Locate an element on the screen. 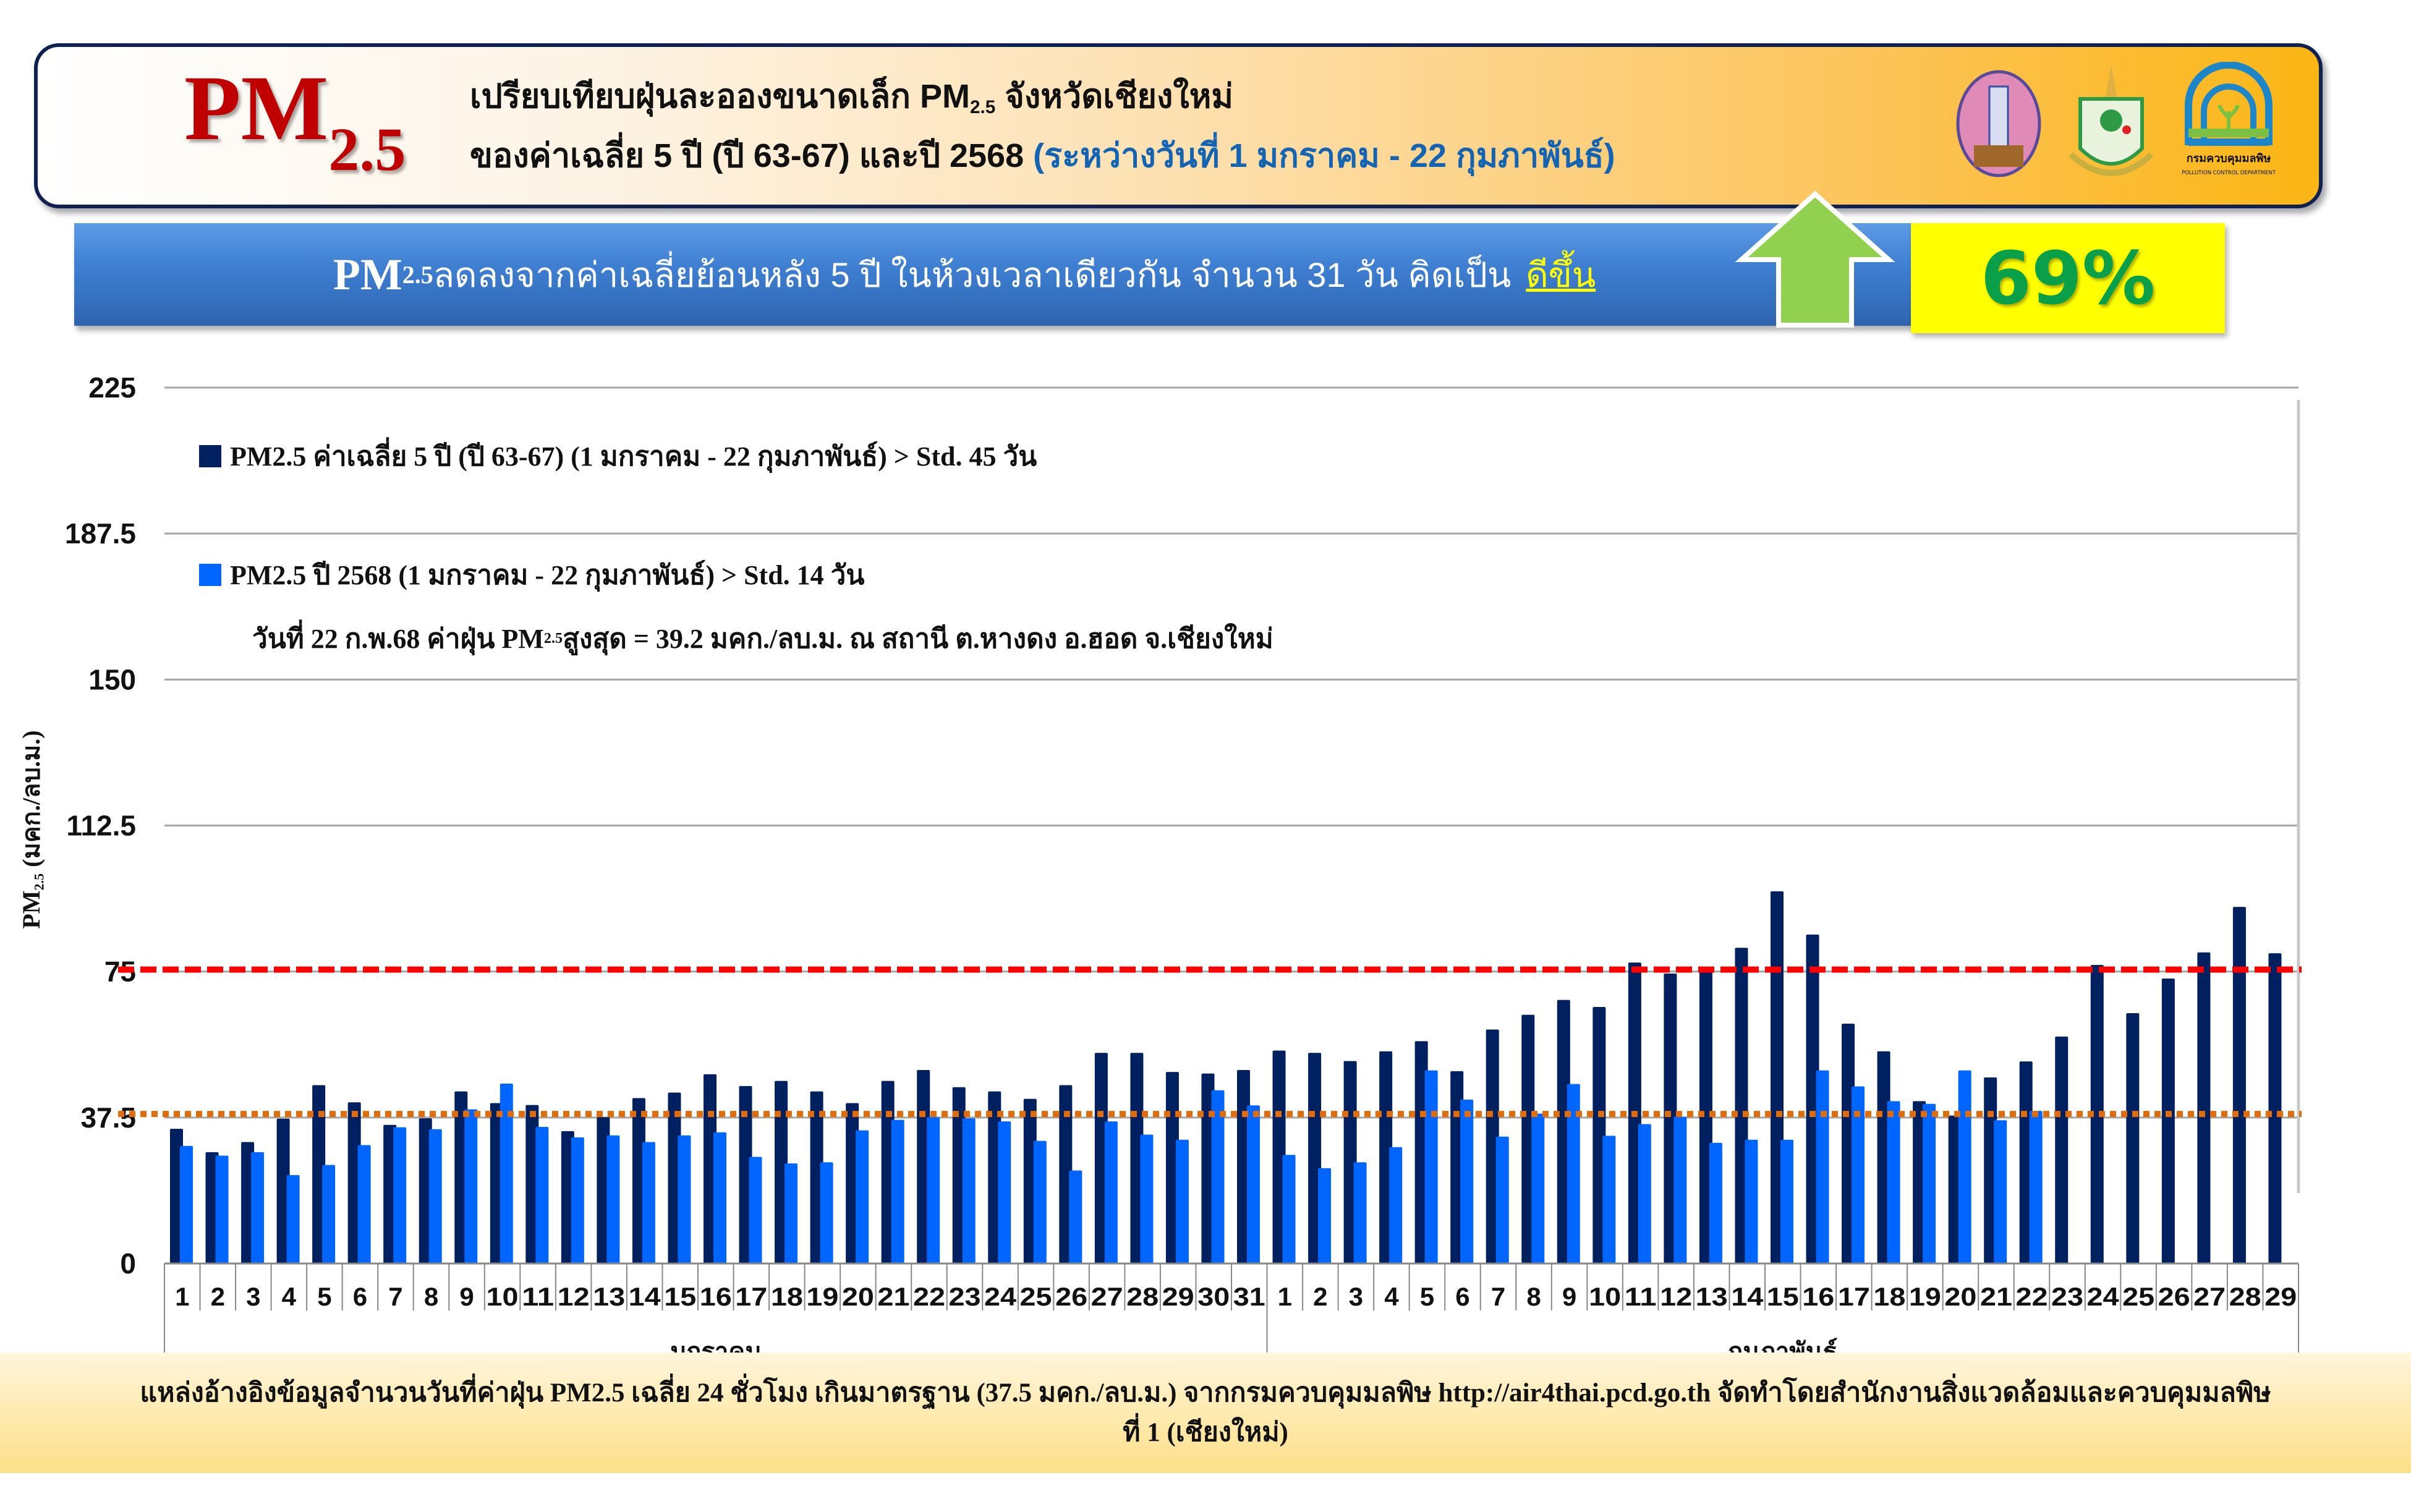  pm-logo-main: PM is located at coordinates (256, 108).